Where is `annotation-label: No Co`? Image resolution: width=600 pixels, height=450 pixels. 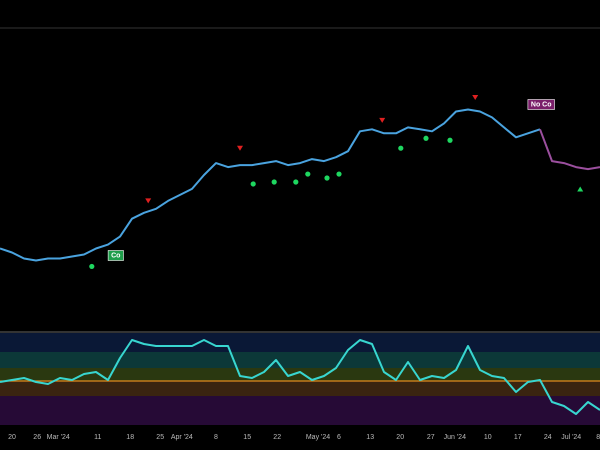
annotation-label: No Co is located at coordinates (541, 104).